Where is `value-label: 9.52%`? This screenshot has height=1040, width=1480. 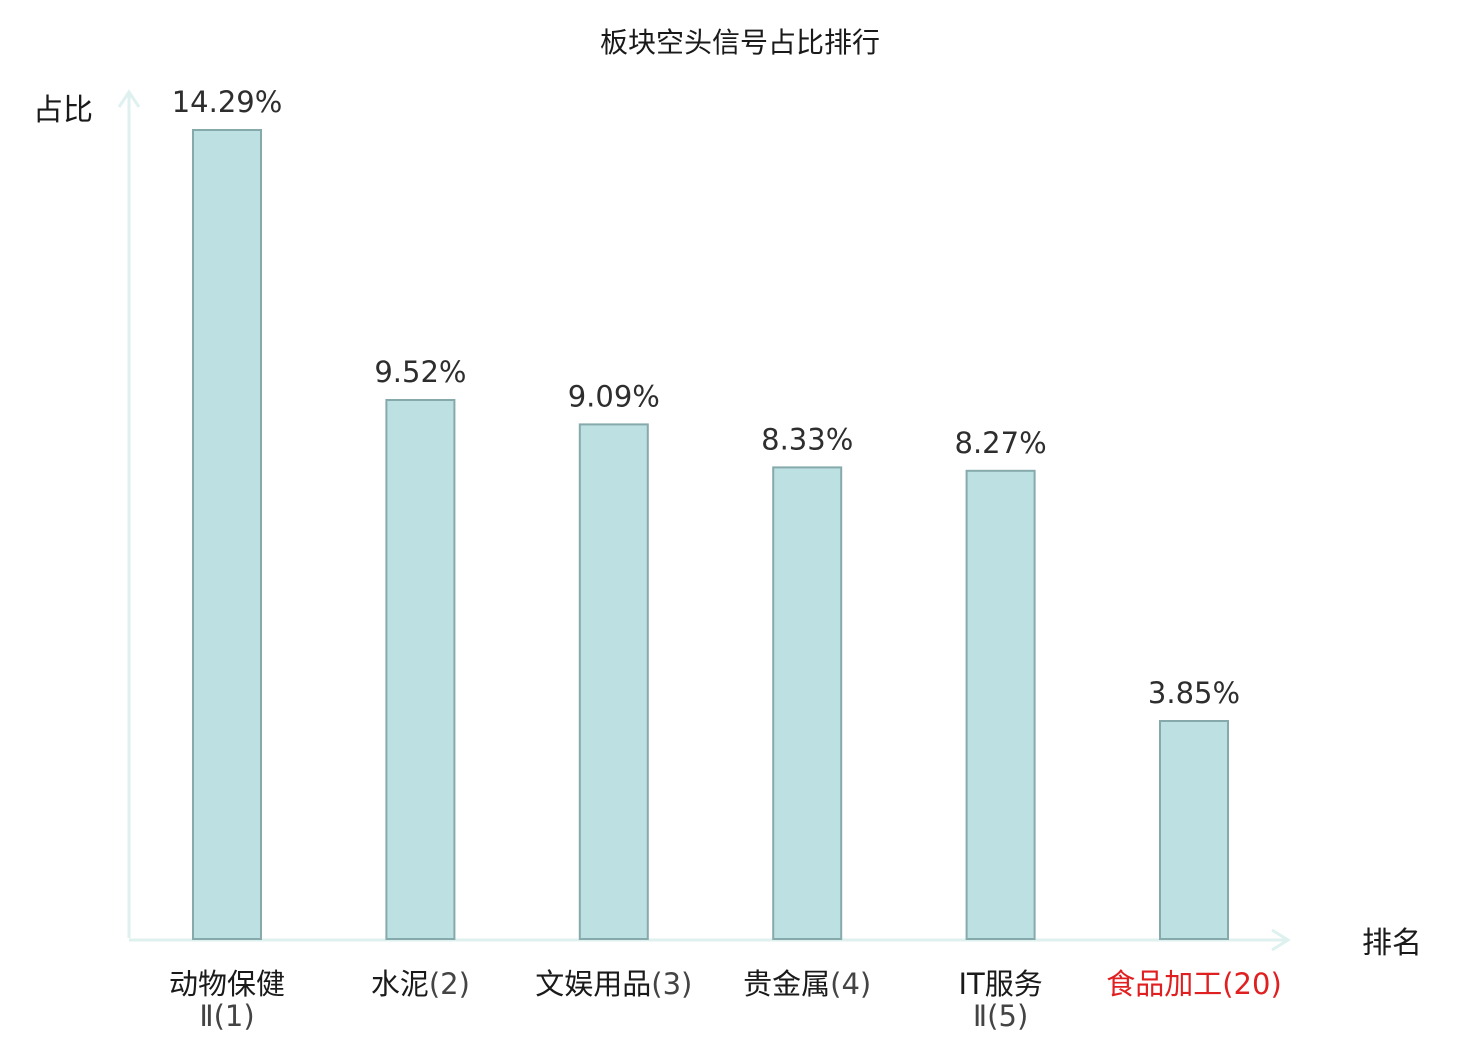
value-label: 9.52% is located at coordinates (420, 372).